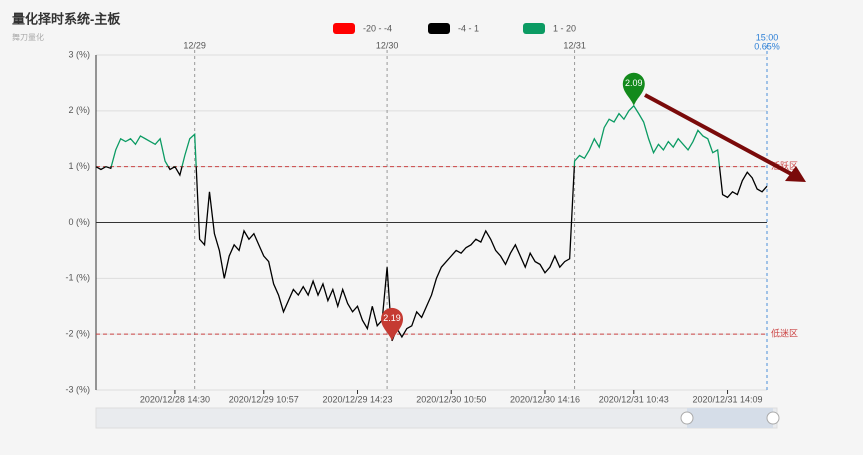 This screenshot has height=455, width=863. What do you see at coordinates (784, 165) in the screenshot?
I see `mark-line-label: 活跃区` at bounding box center [784, 165].